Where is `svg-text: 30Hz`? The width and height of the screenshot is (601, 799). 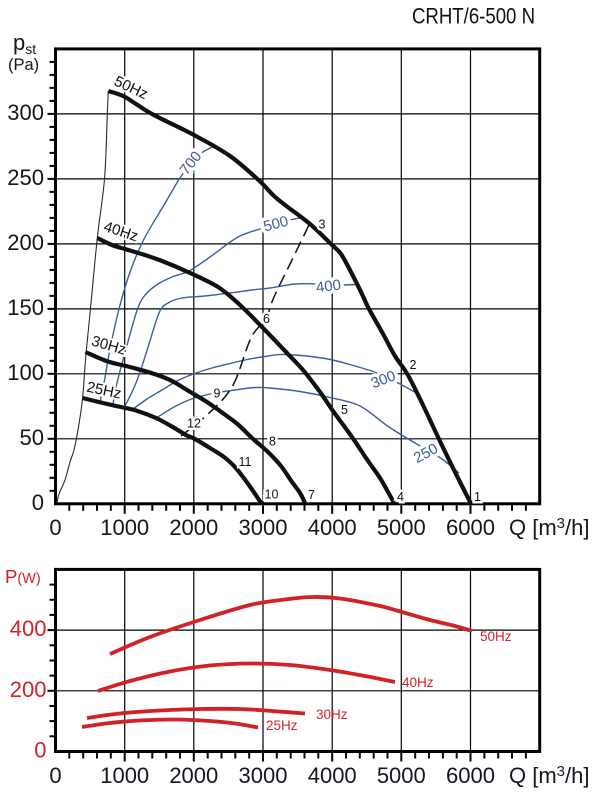 svg-text: 30Hz is located at coordinates (332, 714).